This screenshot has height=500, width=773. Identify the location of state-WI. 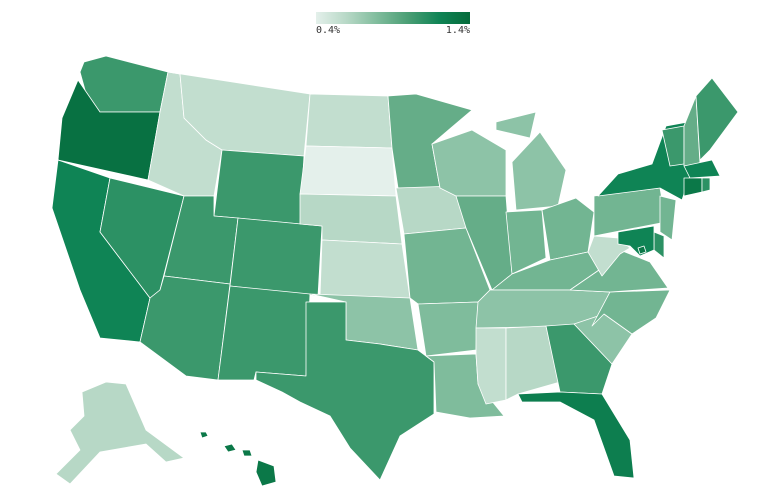
(469, 163).